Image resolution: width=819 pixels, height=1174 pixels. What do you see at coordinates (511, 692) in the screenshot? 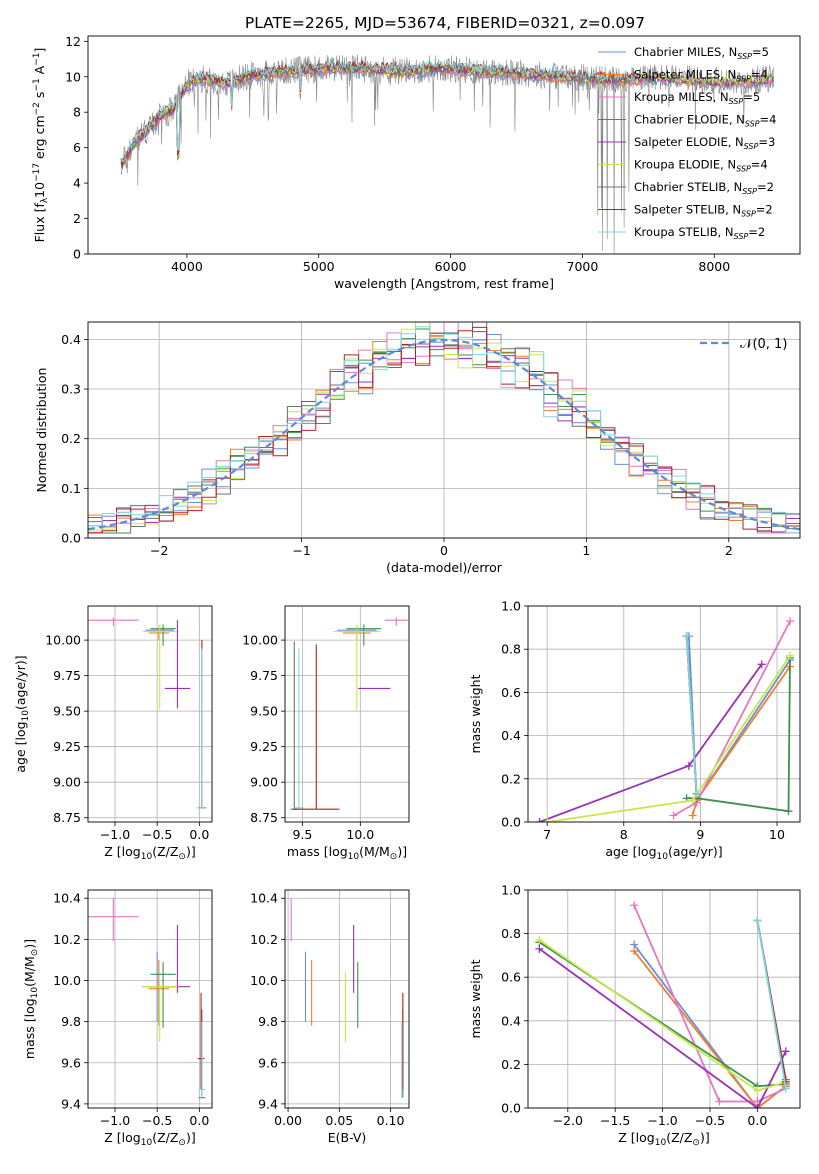
I see `y-tick-label: 0.6` at bounding box center [511, 692].